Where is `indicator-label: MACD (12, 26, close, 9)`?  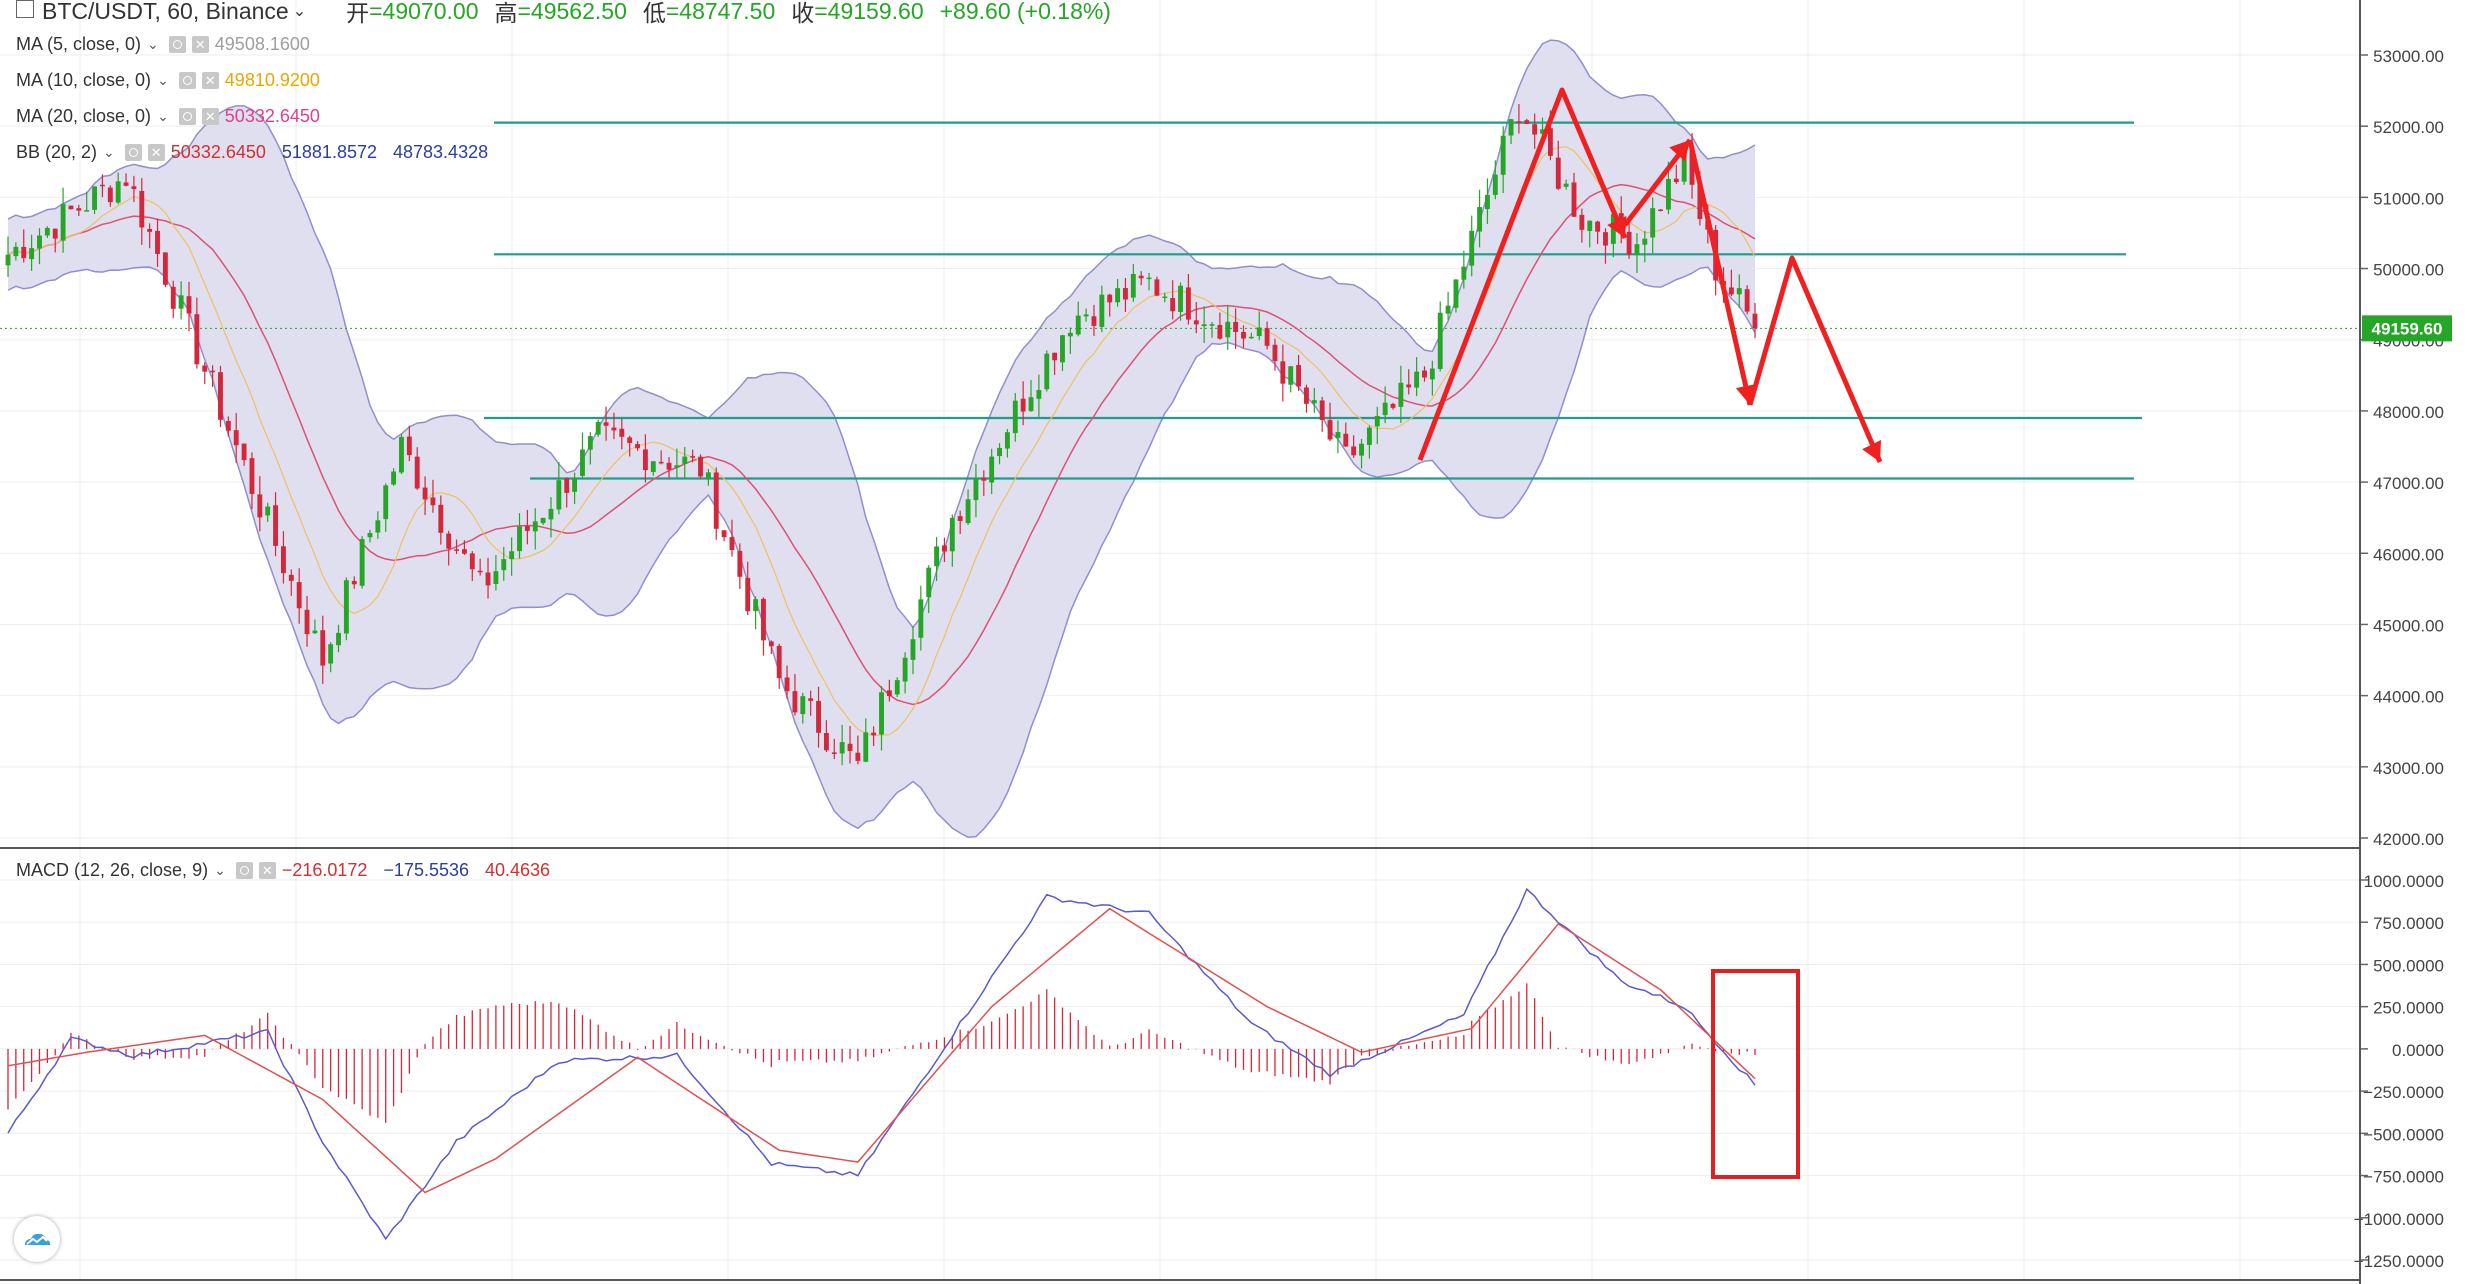
indicator-label: MACD (12, 26, close, 9) is located at coordinates (112, 870).